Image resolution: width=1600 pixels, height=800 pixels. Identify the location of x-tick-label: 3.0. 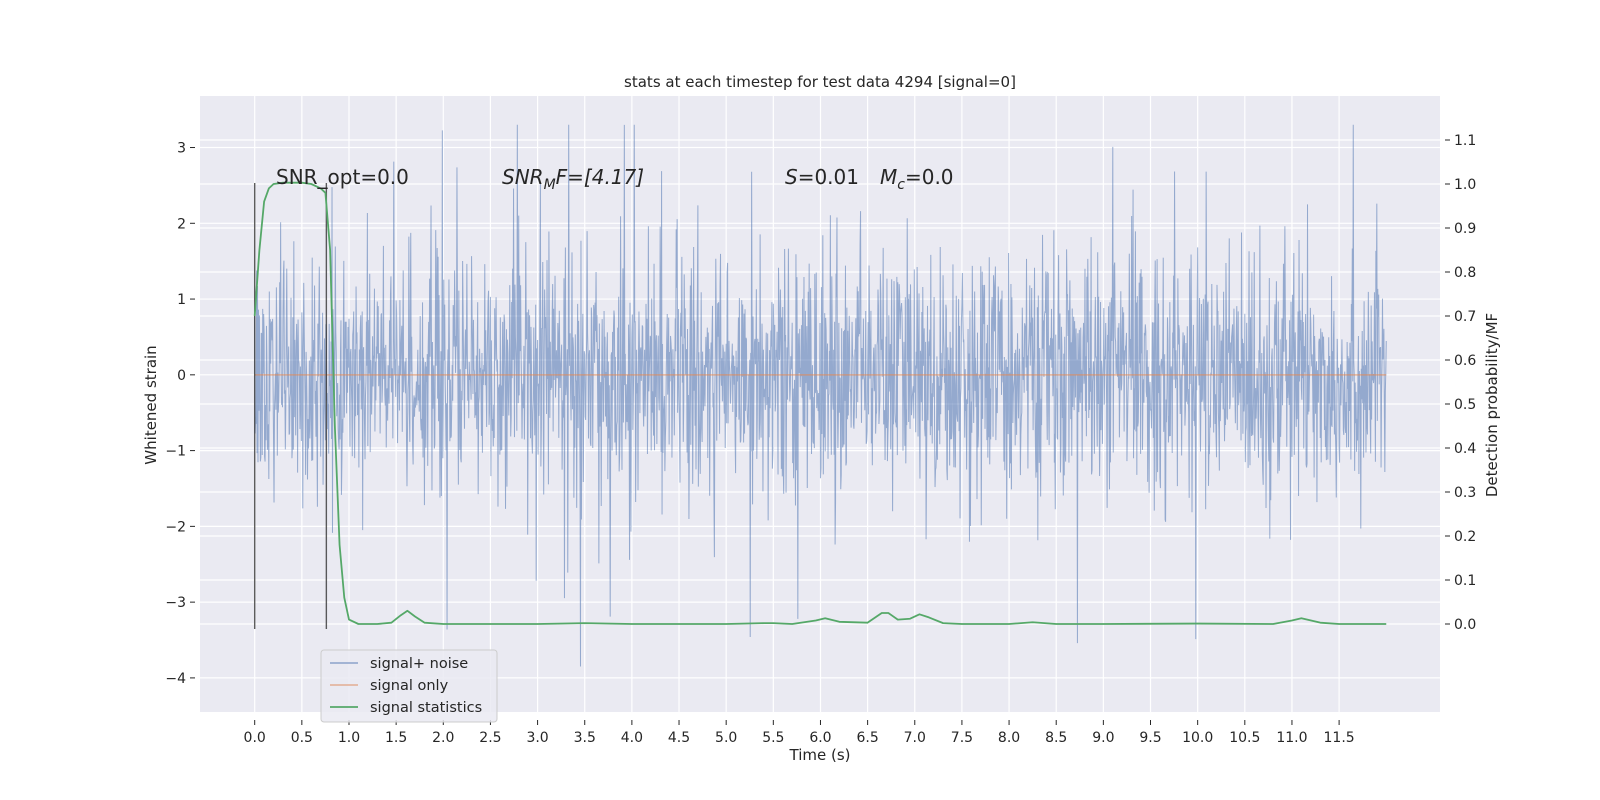
(537, 738).